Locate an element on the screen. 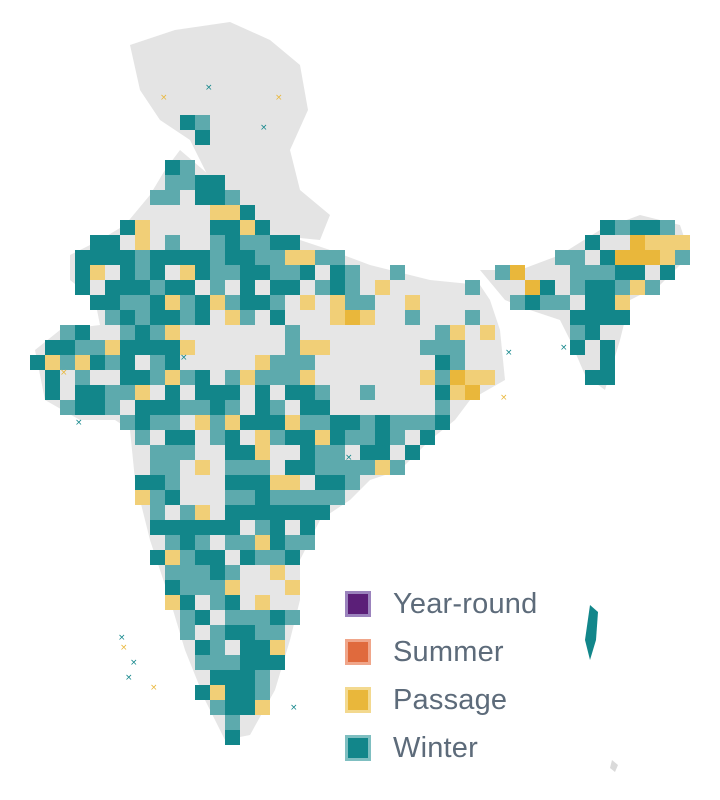 The width and height of the screenshot is (720, 800). island-andaman is located at coordinates (591, 632).